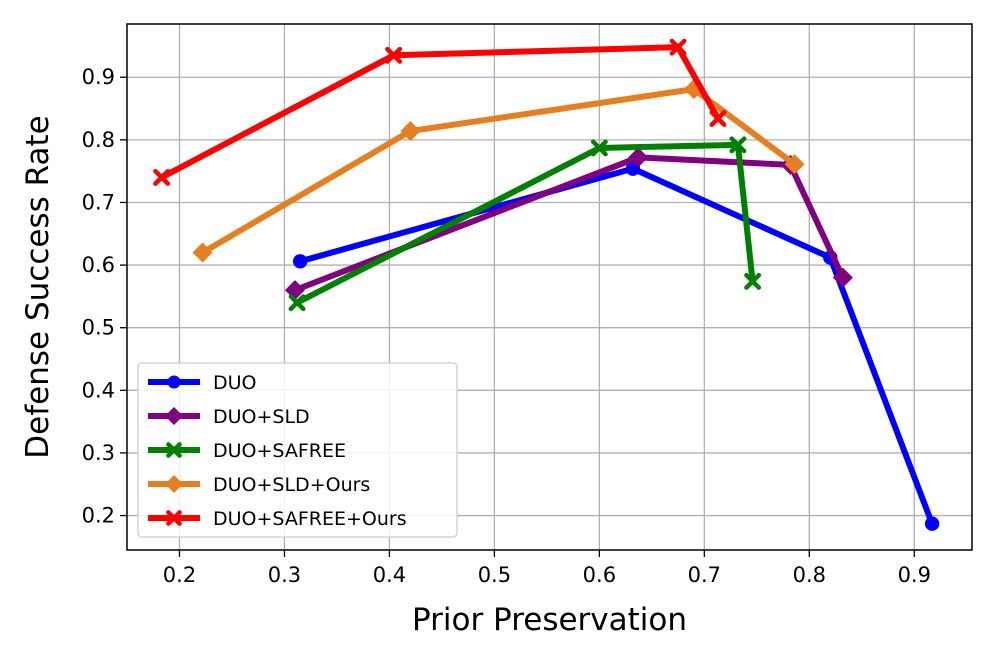 The height and width of the screenshot is (664, 997). What do you see at coordinates (261, 417) in the screenshot?
I see `legend-label: DUO+SLD` at bounding box center [261, 417].